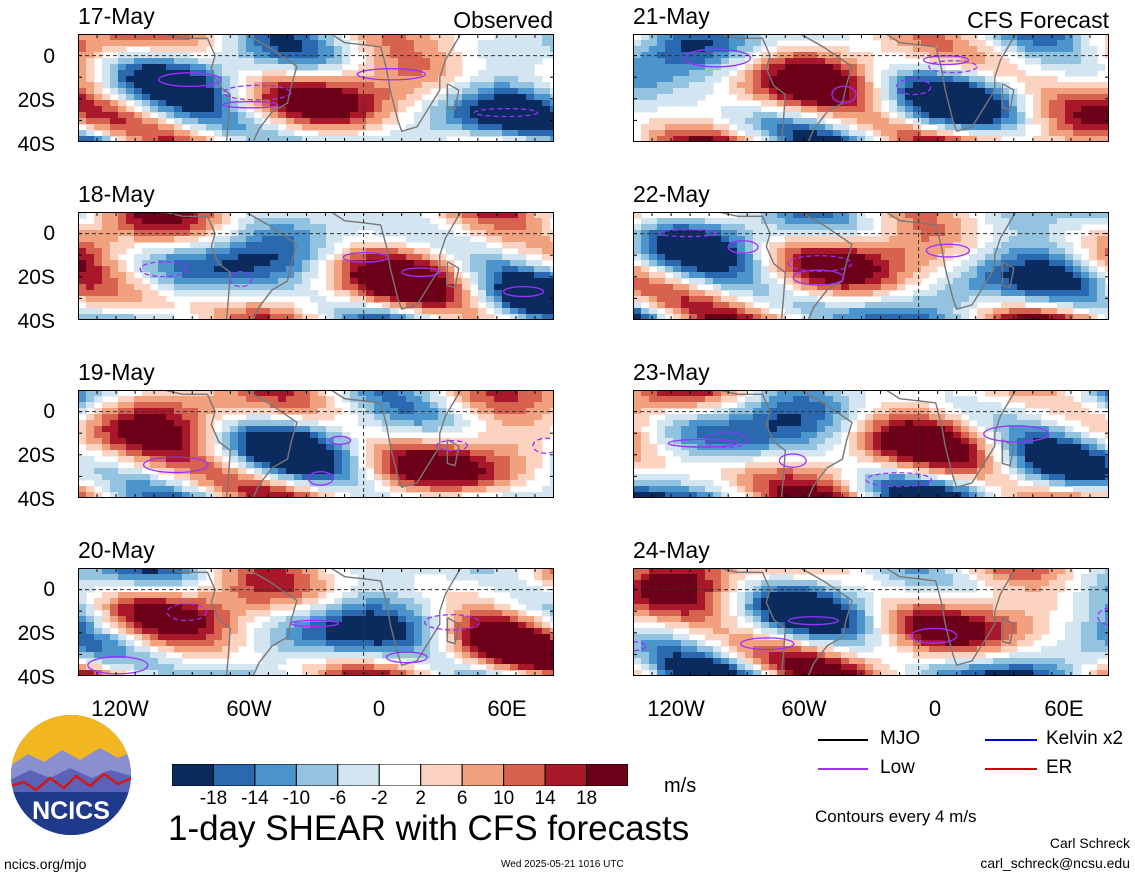 The height and width of the screenshot is (878, 1135). What do you see at coordinates (36, 277) in the screenshot?
I see `lat-label-20s-row2: 20S` at bounding box center [36, 277].